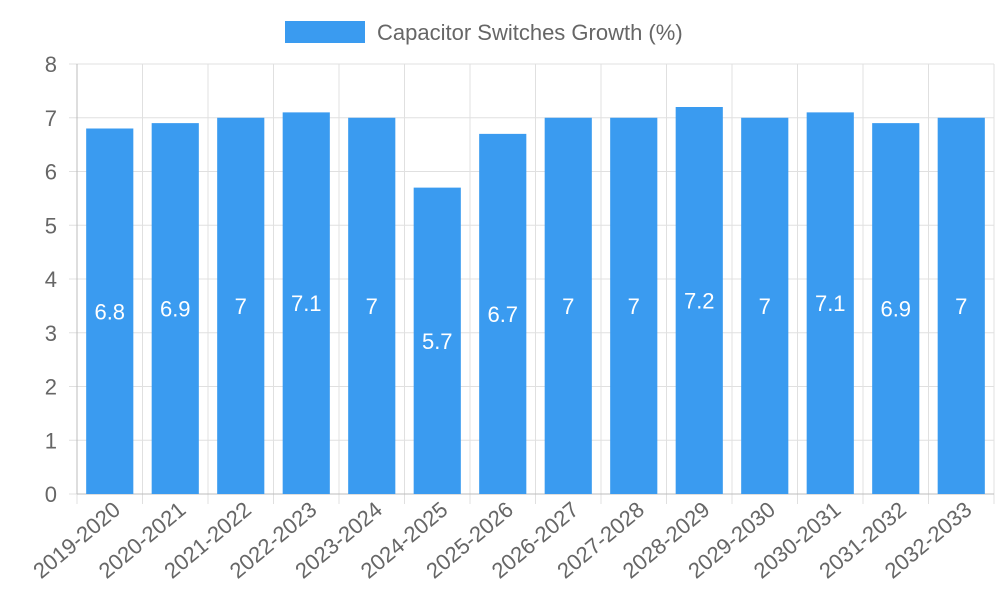  I want to click on bar-value-label: 5.7, so click(437, 341).